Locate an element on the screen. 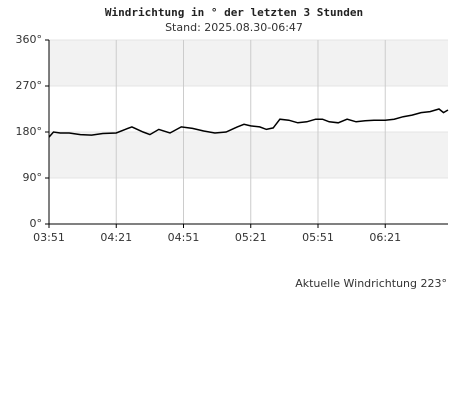  y-tick-label: 270° is located at coordinates (29, 85).